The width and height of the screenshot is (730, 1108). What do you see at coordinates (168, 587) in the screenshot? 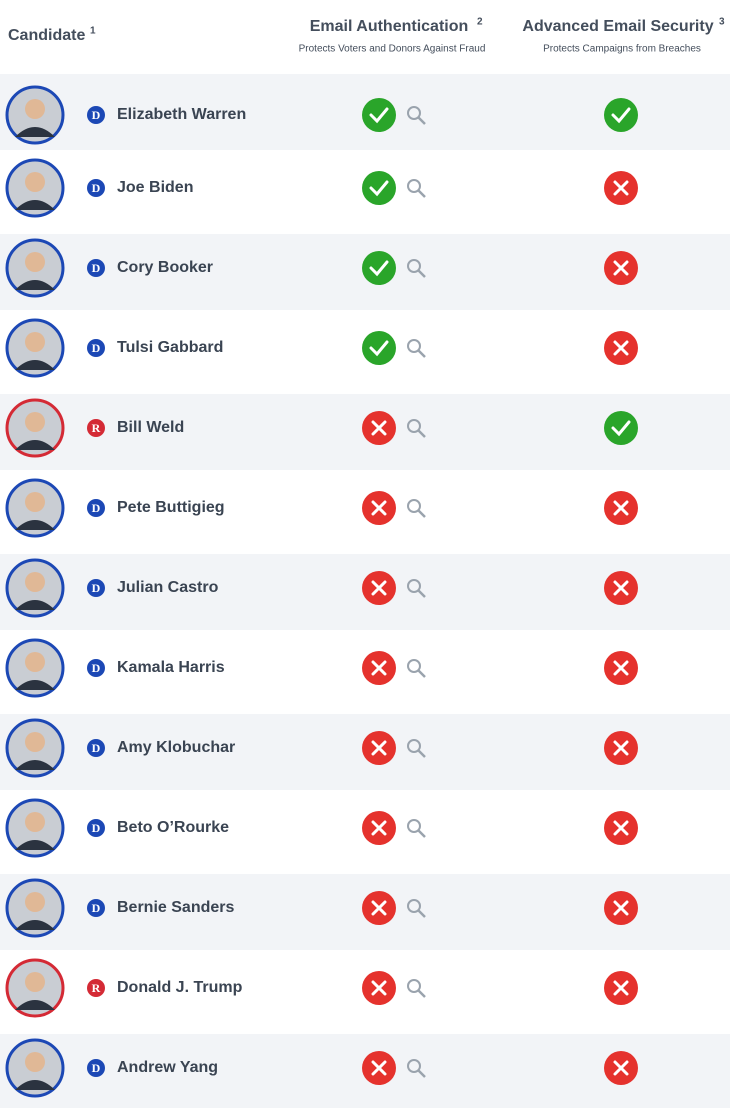
I see `candidate-name: Julian Castro` at bounding box center [168, 587].